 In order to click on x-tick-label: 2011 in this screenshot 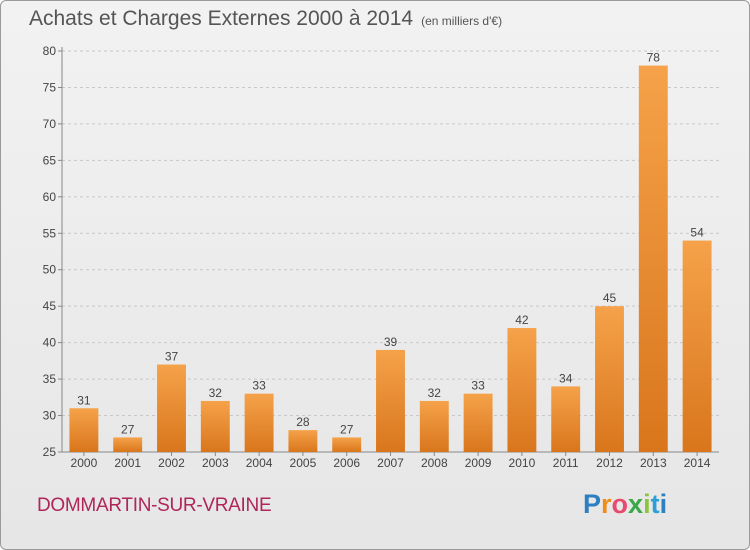, I will do `click(566, 463)`.